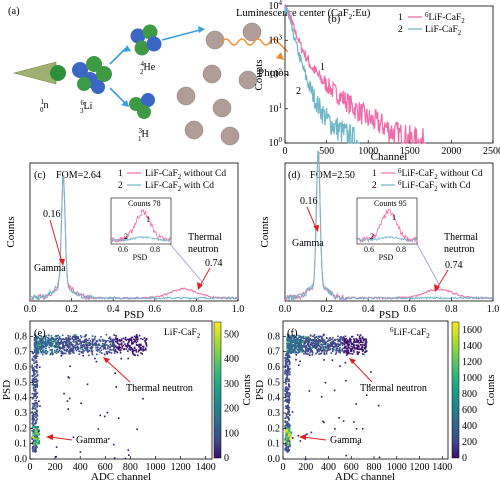 The width and height of the screenshot is (500, 483). What do you see at coordinates (434, 186) in the screenshot?
I see `legend-entry-2: 6LiF-CaF2 with Cd` at bounding box center [434, 186].